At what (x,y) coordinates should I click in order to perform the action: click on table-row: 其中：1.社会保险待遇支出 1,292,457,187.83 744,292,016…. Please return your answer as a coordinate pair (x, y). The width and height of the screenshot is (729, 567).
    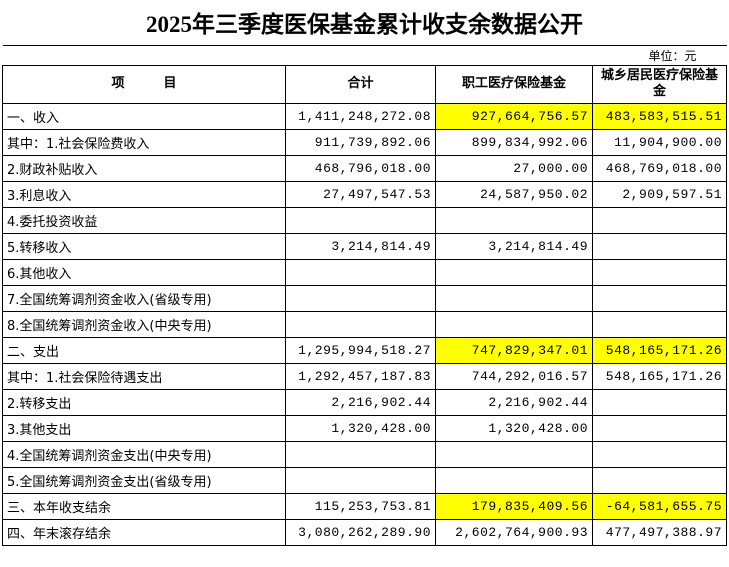
    Looking at the image, I should click on (364, 376).